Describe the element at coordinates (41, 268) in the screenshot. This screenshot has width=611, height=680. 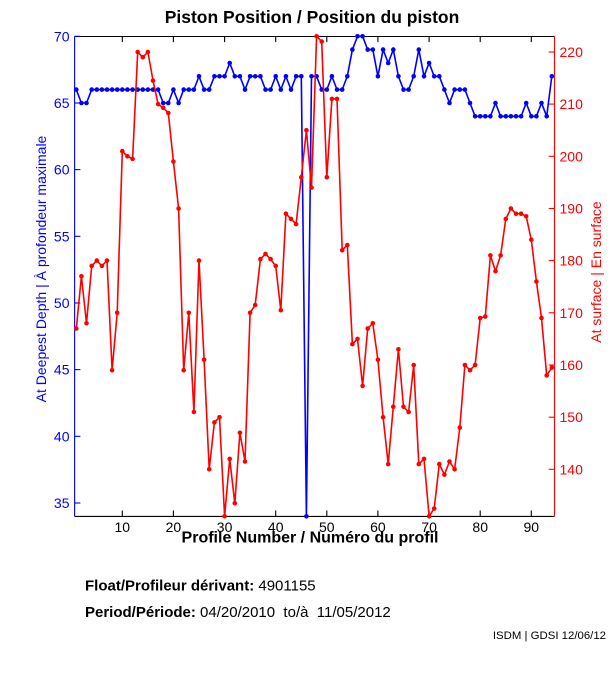
I see `svg-text:At Deepest Depth | À profondeu: At Deepest Depth | À profondeur maximale` at that location.